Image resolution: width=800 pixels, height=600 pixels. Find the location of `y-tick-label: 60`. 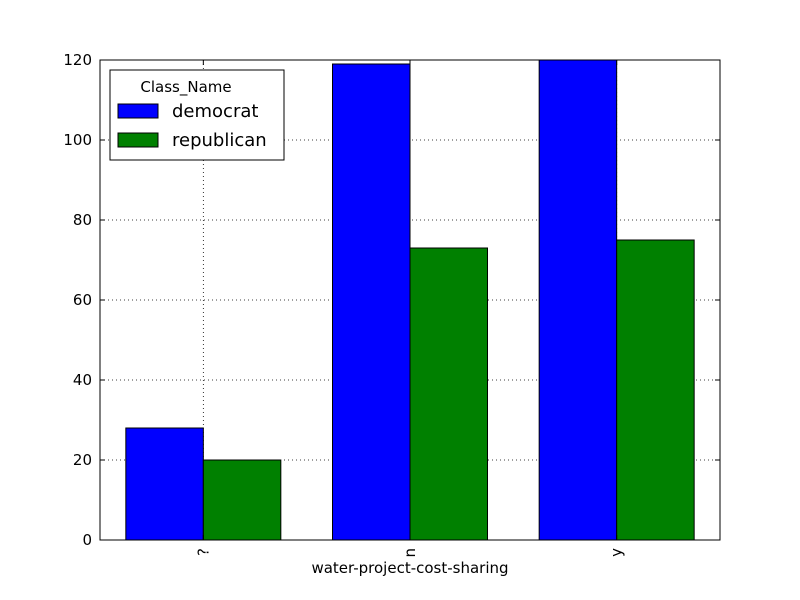

y-tick-label: 60 is located at coordinates (82, 300).